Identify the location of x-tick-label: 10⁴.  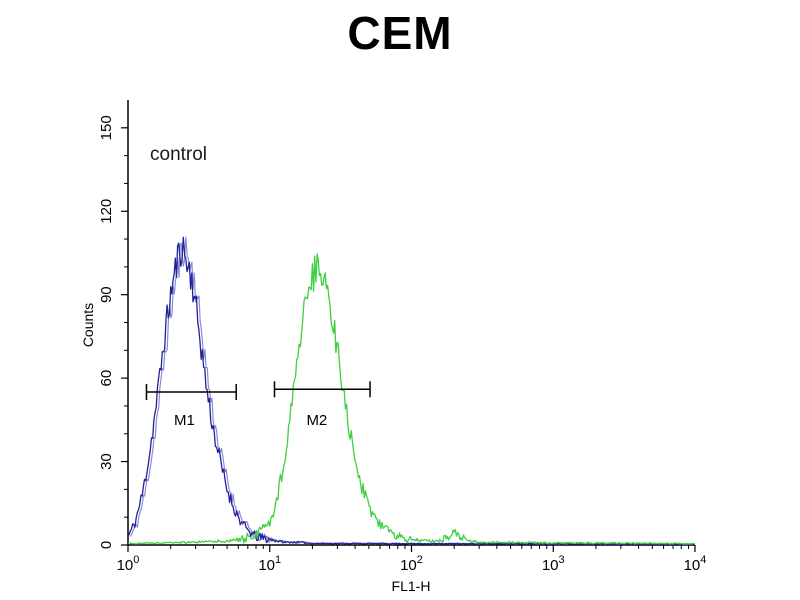
(695, 564).